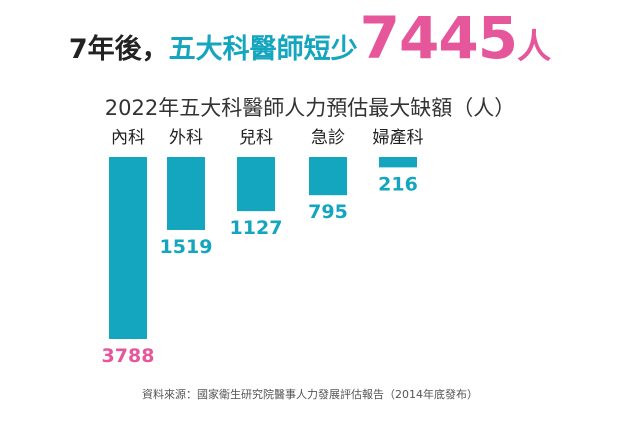 This screenshot has width=620, height=422. I want to click on category-label: 兒科, so click(256, 138).